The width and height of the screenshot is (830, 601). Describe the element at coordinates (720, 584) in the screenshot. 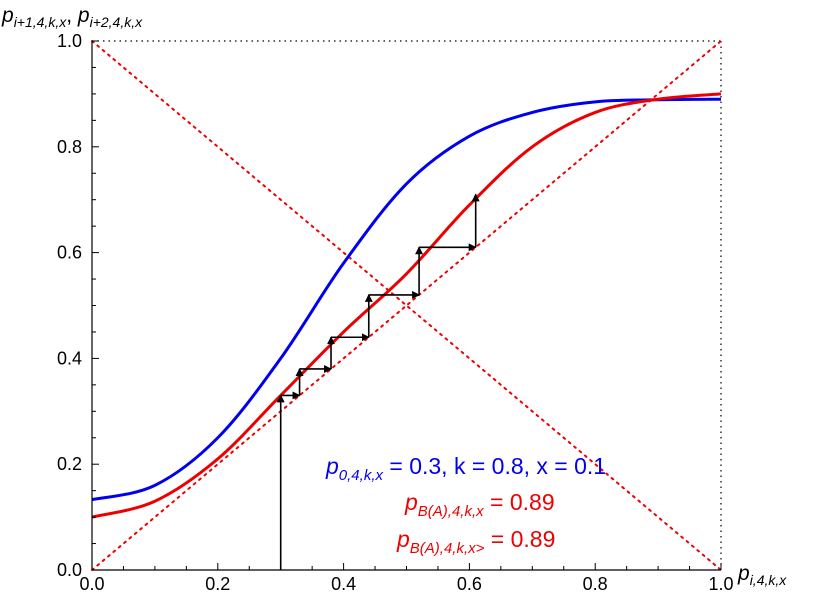

I see `x-tick-label: 1.0` at that location.